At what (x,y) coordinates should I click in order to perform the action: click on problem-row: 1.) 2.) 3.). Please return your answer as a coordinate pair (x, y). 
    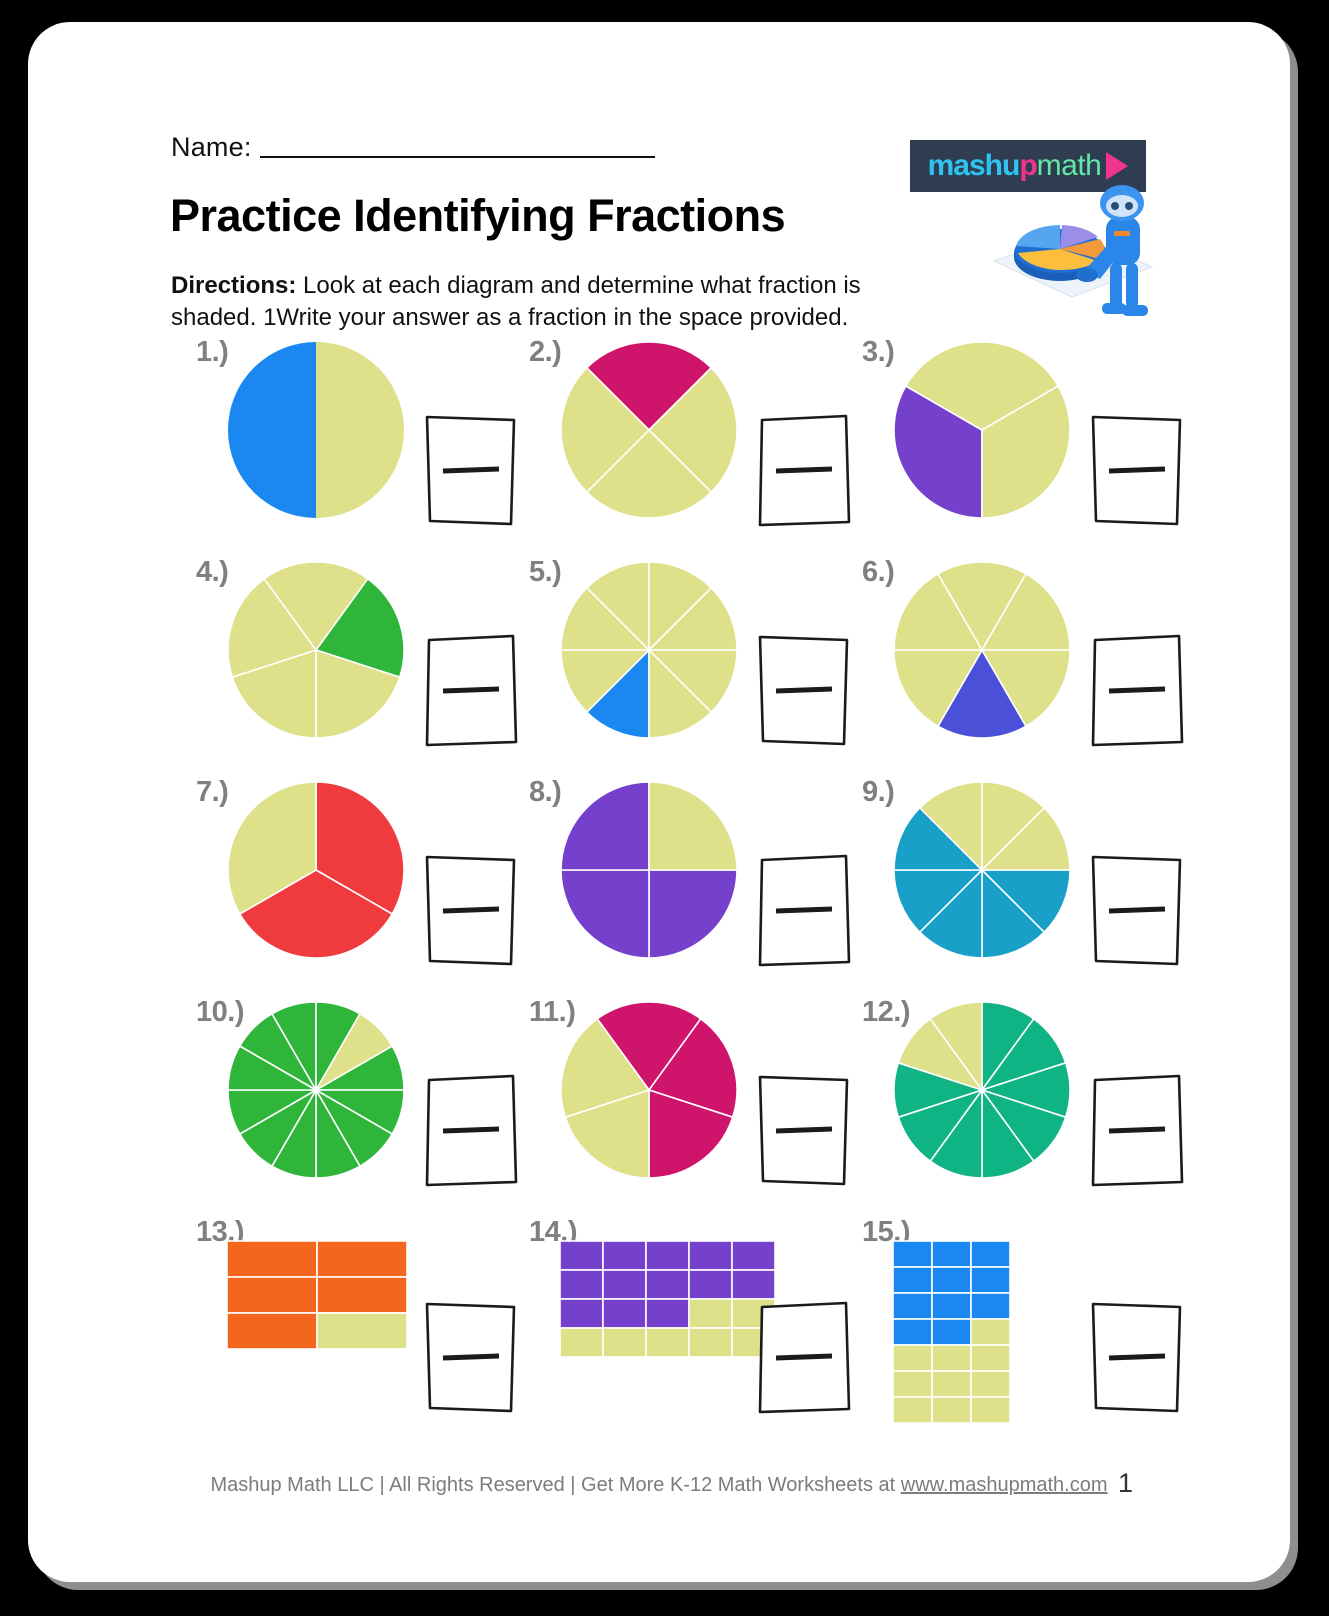
    Looking at the image, I should click on (680, 432).